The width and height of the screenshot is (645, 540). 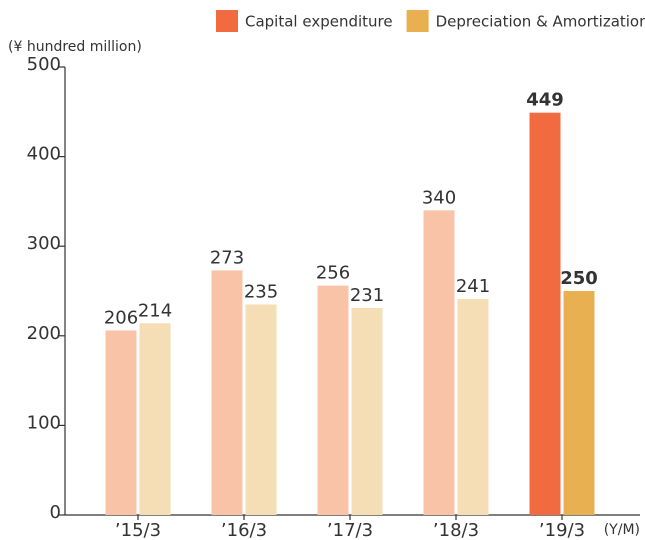 What do you see at coordinates (545, 100) in the screenshot?
I see `bar-value-label: 449` at bounding box center [545, 100].